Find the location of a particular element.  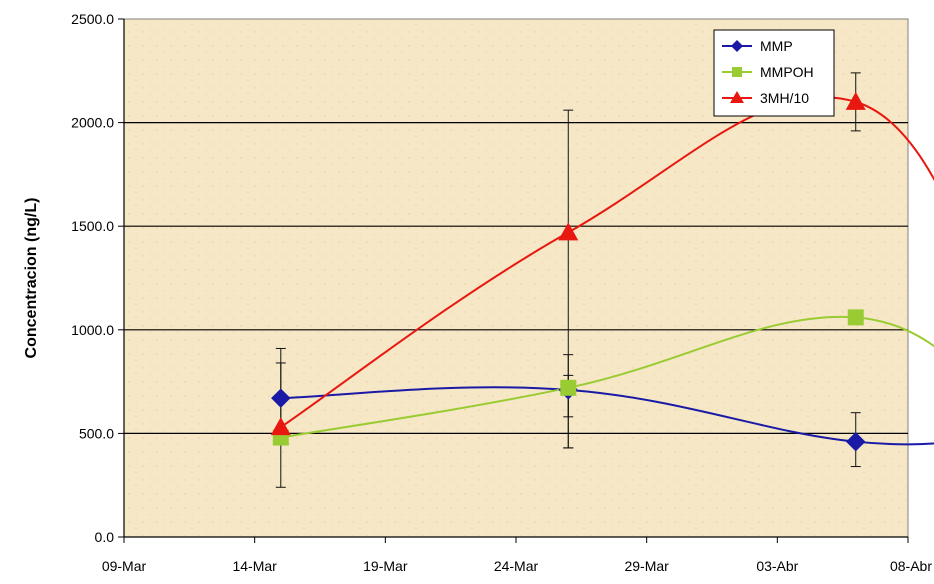

legend-label: 3MH/10 is located at coordinates (784, 98).